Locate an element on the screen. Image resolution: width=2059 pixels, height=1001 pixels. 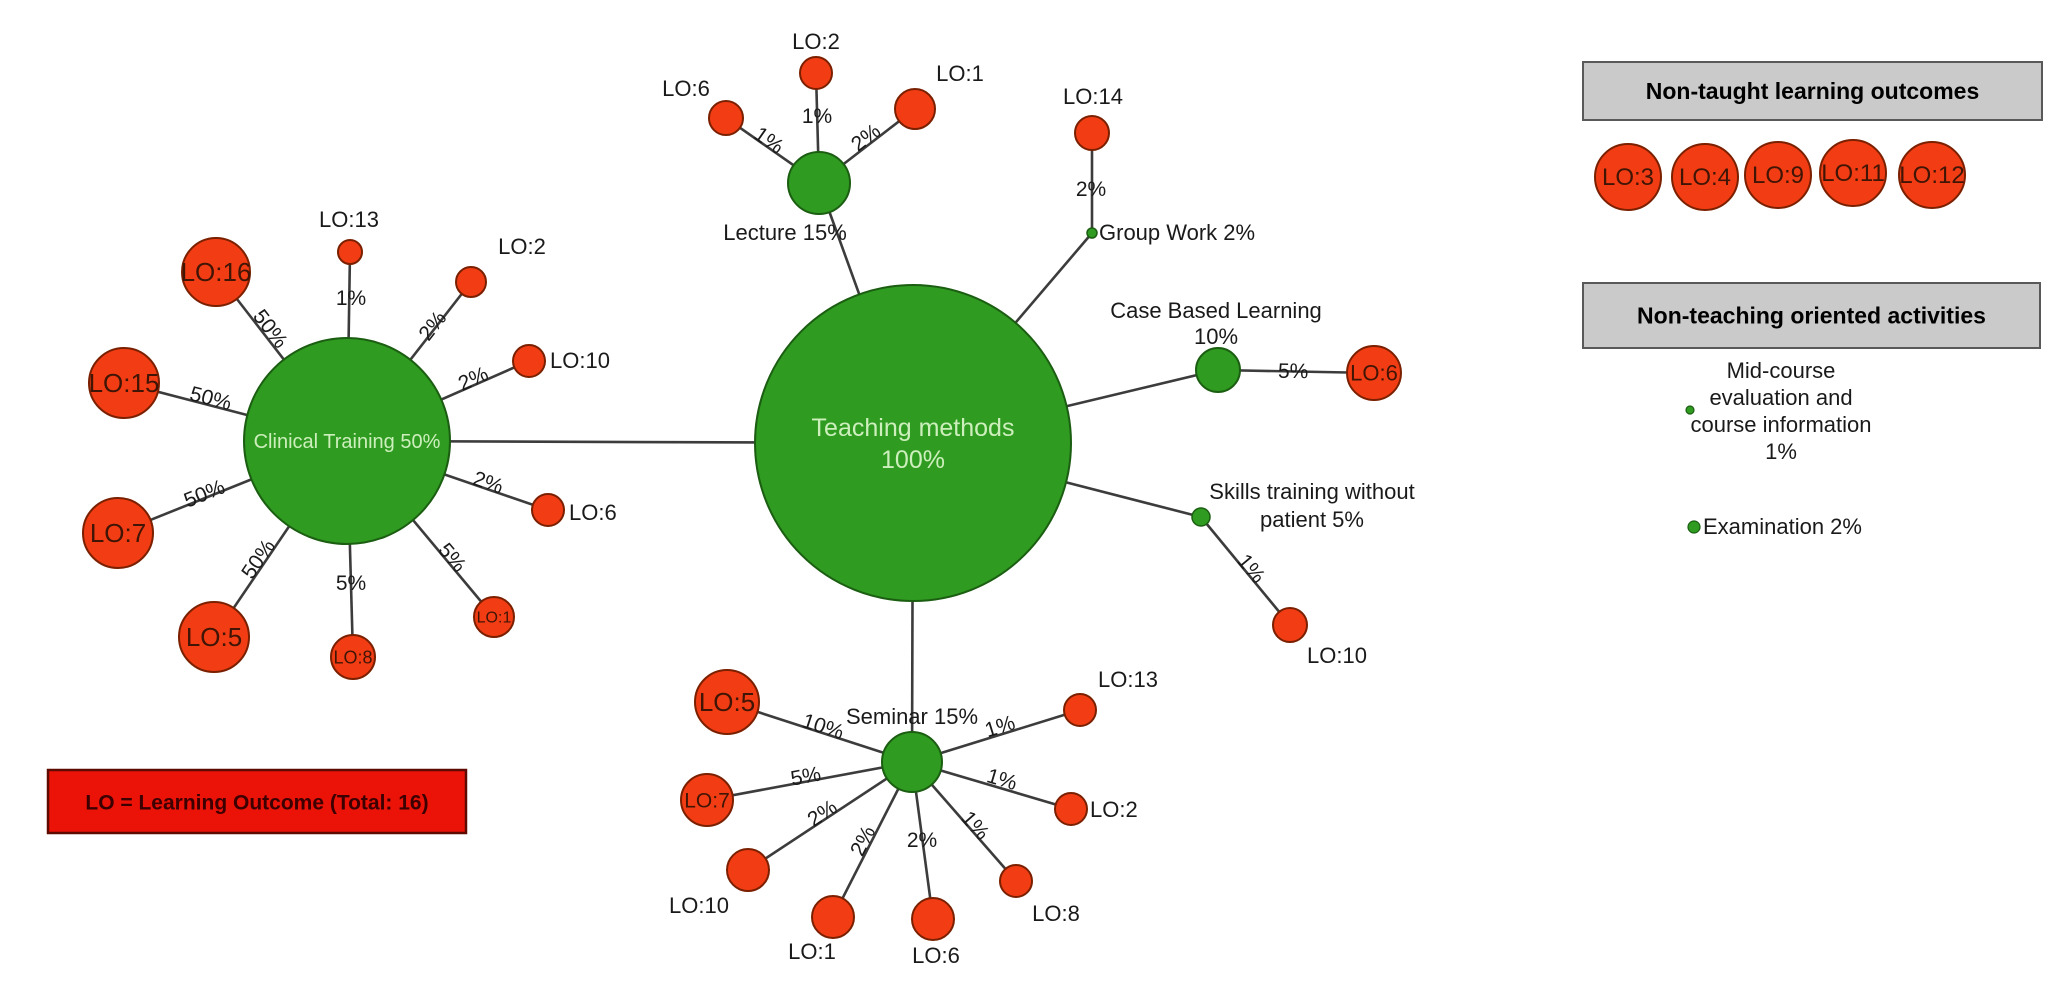
node-sem-lo8-circle is located at coordinates (1016, 881).